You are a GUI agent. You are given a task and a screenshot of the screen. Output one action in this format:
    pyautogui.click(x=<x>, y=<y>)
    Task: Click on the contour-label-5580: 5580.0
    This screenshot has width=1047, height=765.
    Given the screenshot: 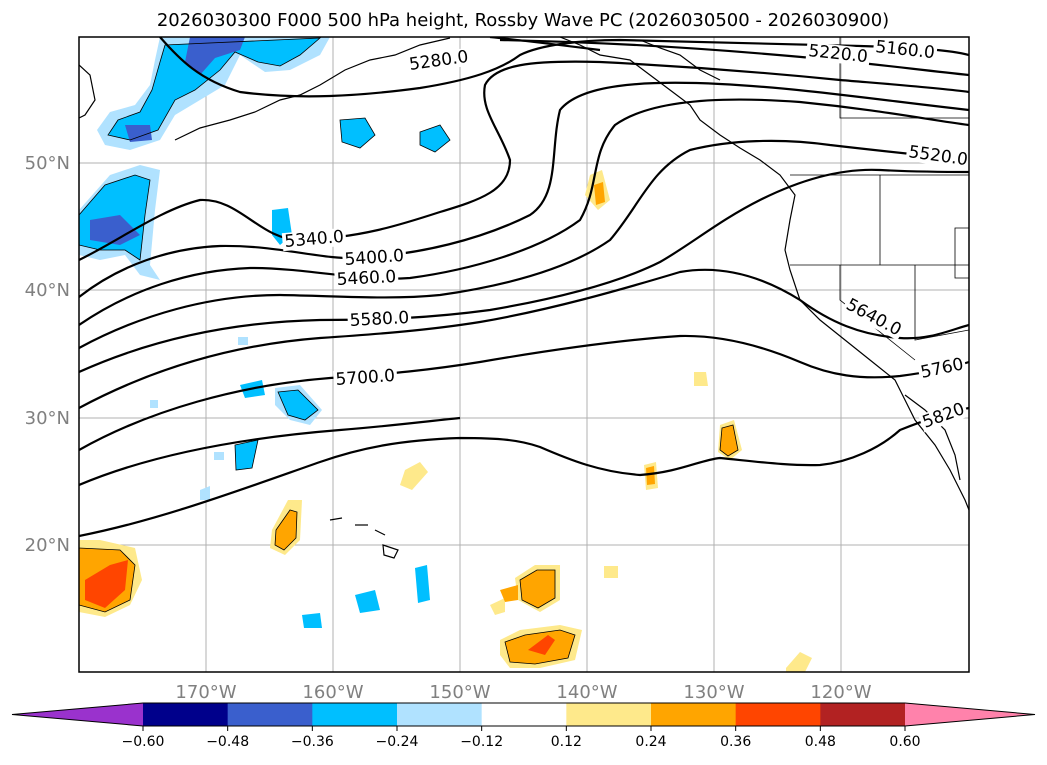 What is the action you would take?
    pyautogui.click(x=379, y=319)
    